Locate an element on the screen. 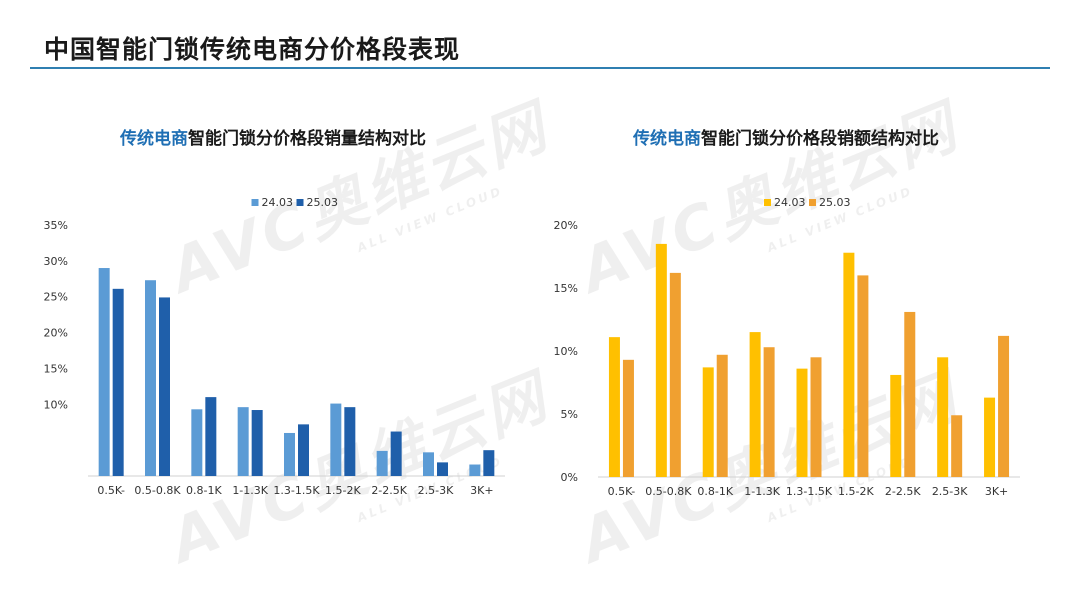 The width and height of the screenshot is (1080, 608). volume-xtick-label: 1.5-2K is located at coordinates (343, 490).